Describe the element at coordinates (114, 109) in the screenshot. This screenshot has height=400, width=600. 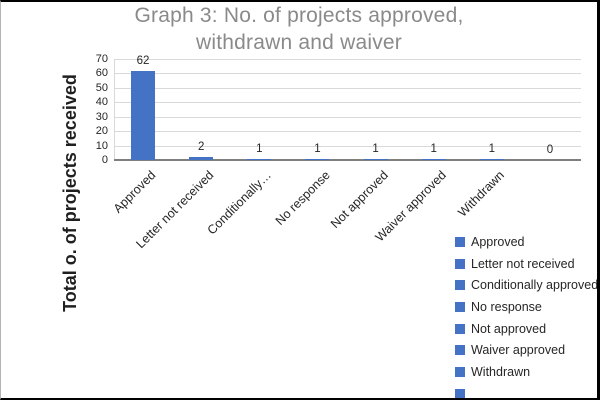
I see `y-axis-line` at that location.